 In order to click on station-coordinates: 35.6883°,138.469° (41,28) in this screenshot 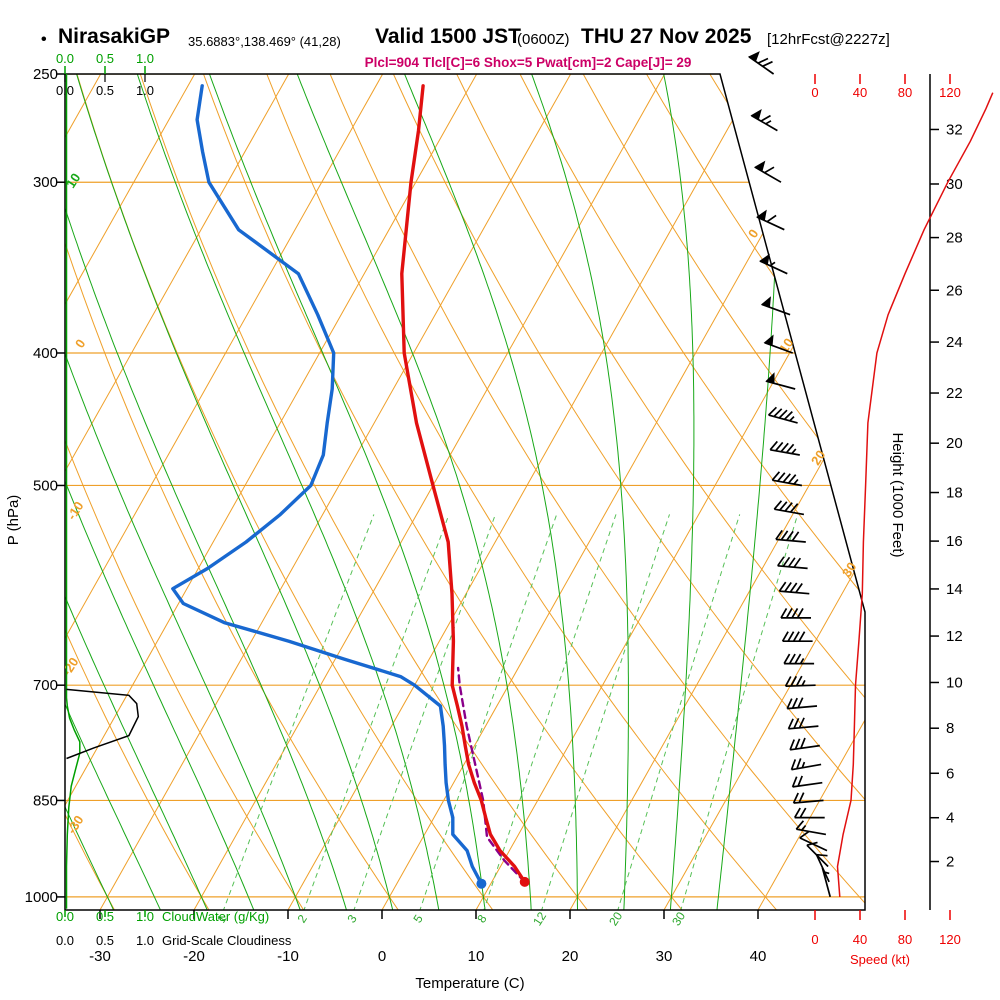, I will do `click(264, 41)`.